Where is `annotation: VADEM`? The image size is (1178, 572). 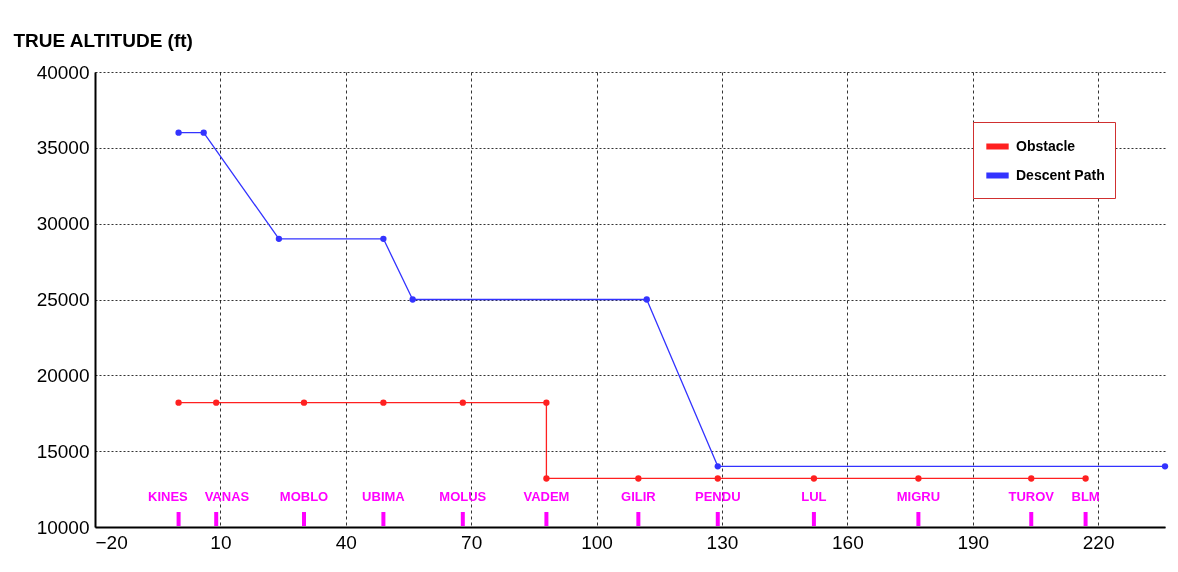
annotation: VADEM is located at coordinates (546, 496).